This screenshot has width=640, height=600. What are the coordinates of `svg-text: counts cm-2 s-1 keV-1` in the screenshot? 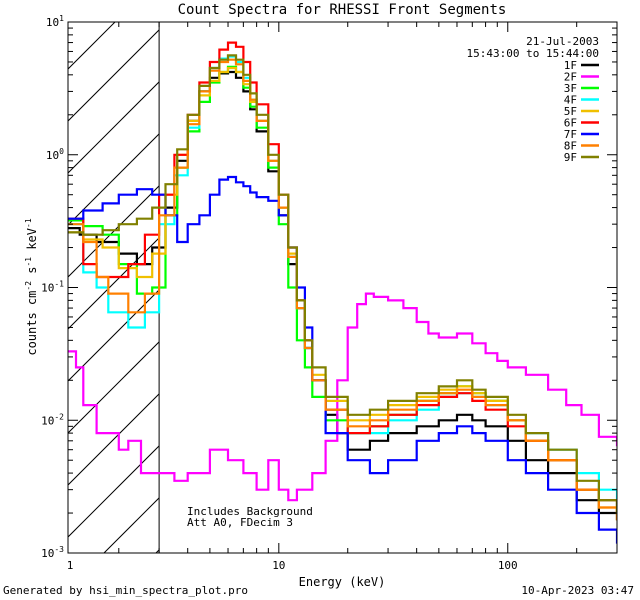 It's located at (31, 286).